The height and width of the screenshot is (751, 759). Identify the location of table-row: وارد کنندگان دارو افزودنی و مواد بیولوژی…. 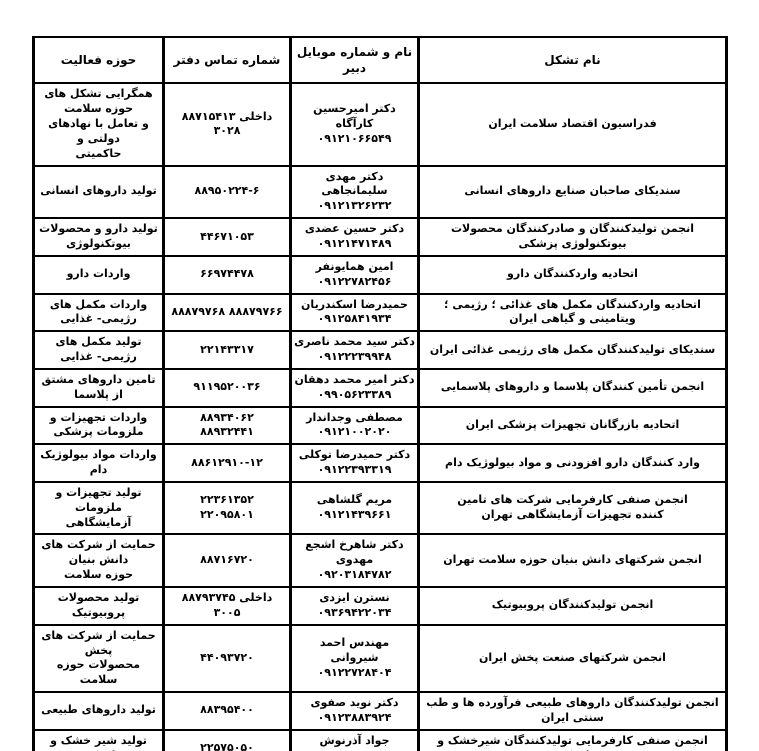
(380, 463).